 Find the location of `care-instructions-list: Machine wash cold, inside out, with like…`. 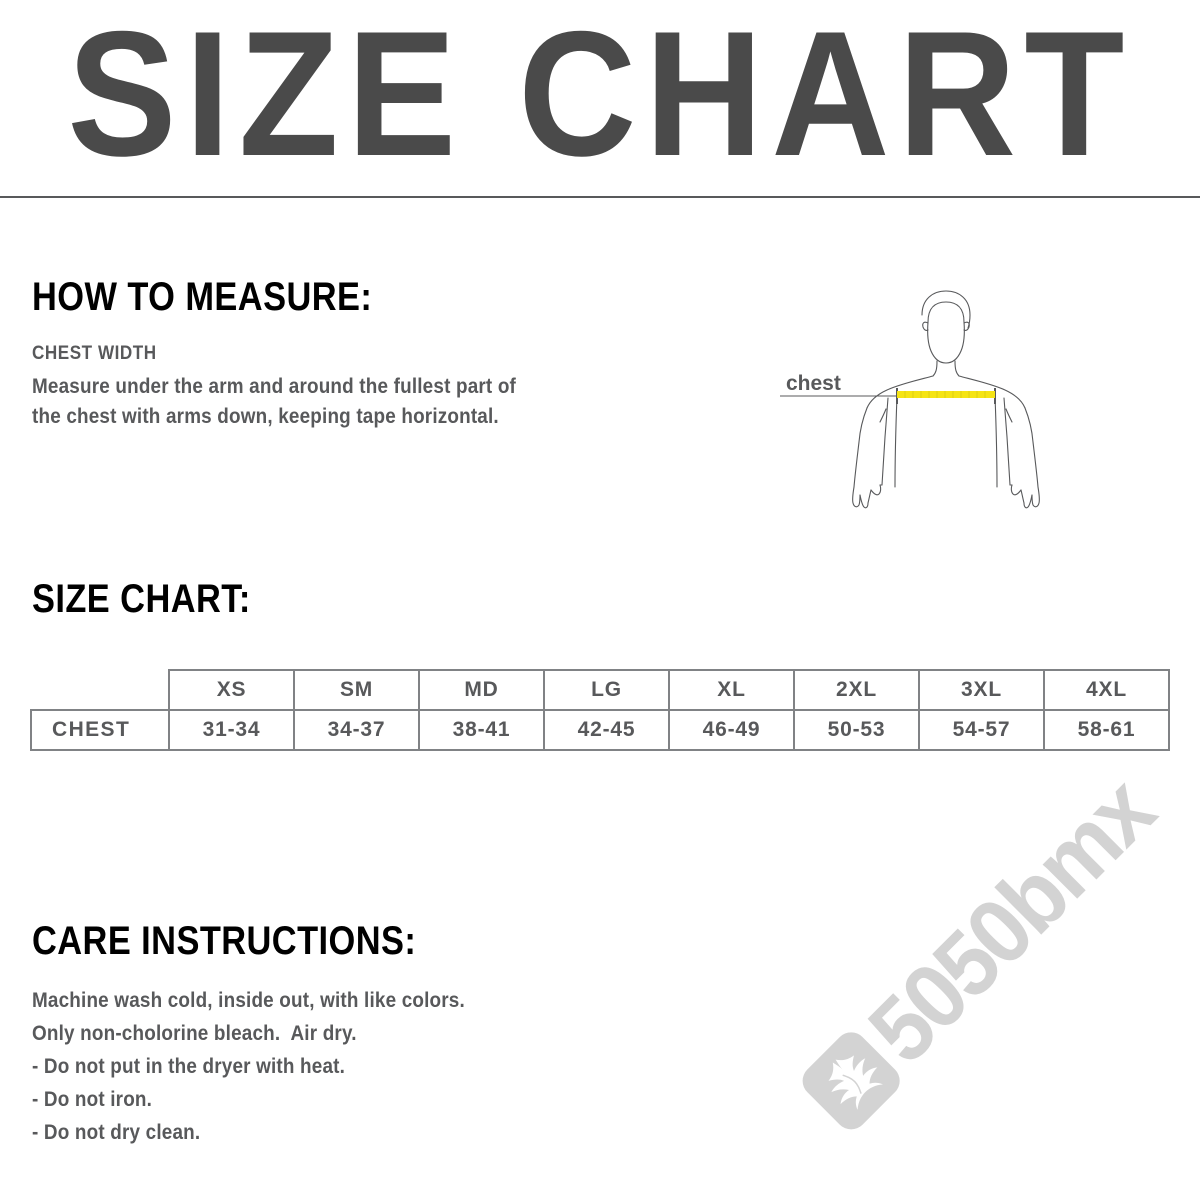

care-instructions-list: Machine wash cold, inside out, with like… is located at coordinates (347, 1066).